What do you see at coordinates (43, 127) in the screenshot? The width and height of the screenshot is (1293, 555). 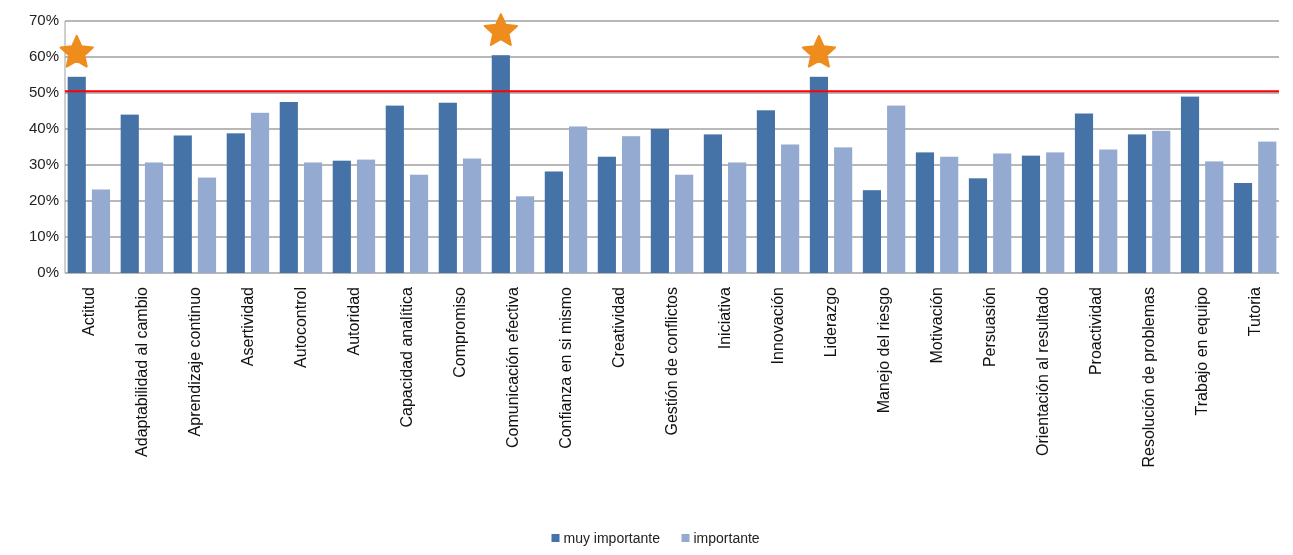 I see `y-tick-label: 40%` at bounding box center [43, 127].